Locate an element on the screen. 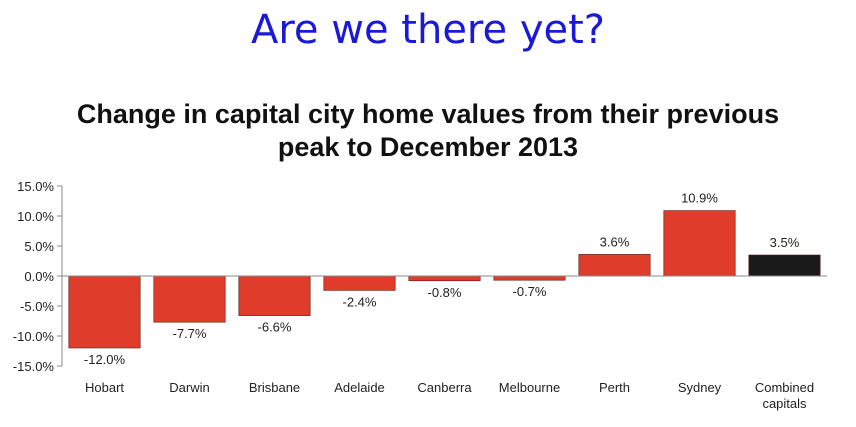 Image resolution: width=856 pixels, height=427 pixels. data-label: -0.8% is located at coordinates (445, 292).